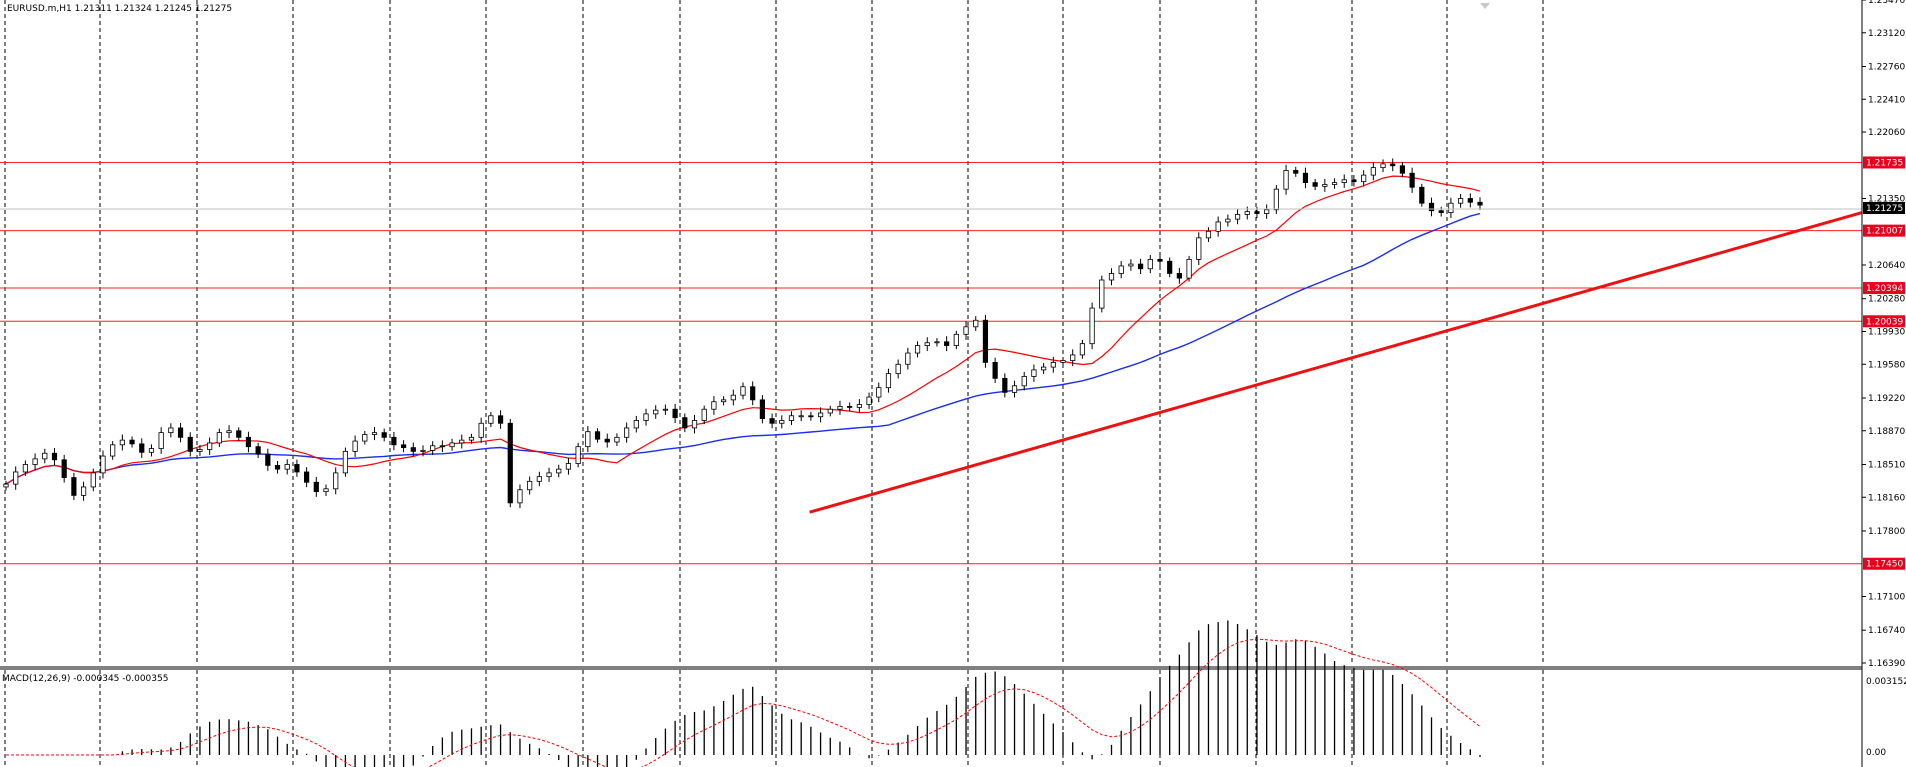  I want to click on macd-histogram, so click(801, 693).